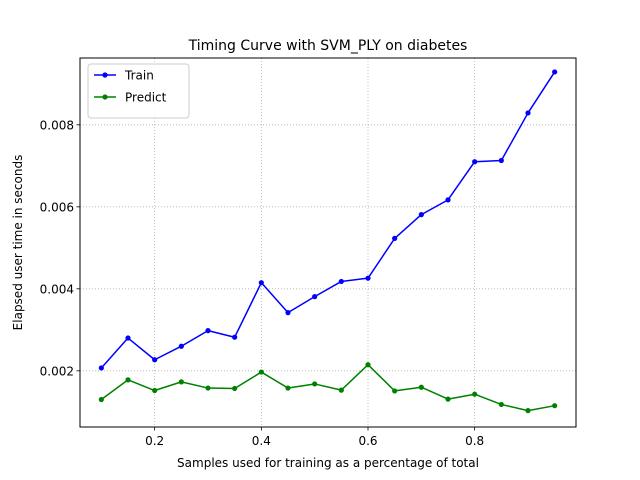 This screenshot has height=480, width=640. What do you see at coordinates (327, 387) in the screenshot?
I see `predict-series-line` at bounding box center [327, 387].